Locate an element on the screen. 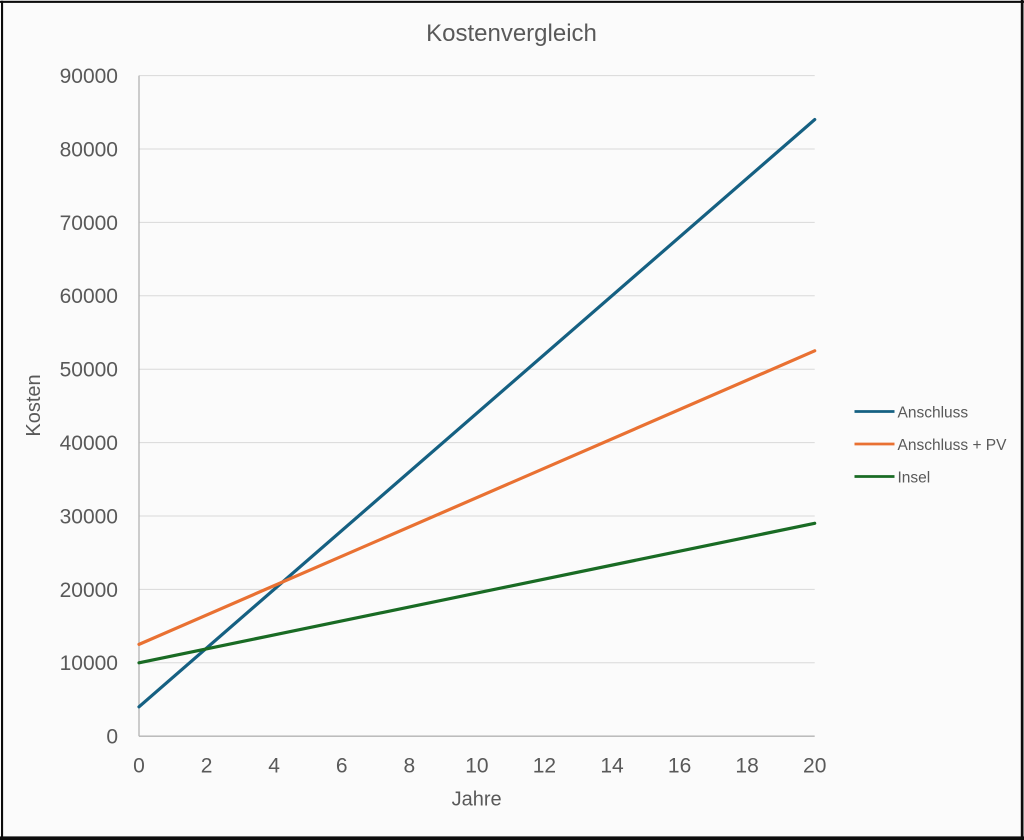  svg-text: 14 is located at coordinates (612, 765).